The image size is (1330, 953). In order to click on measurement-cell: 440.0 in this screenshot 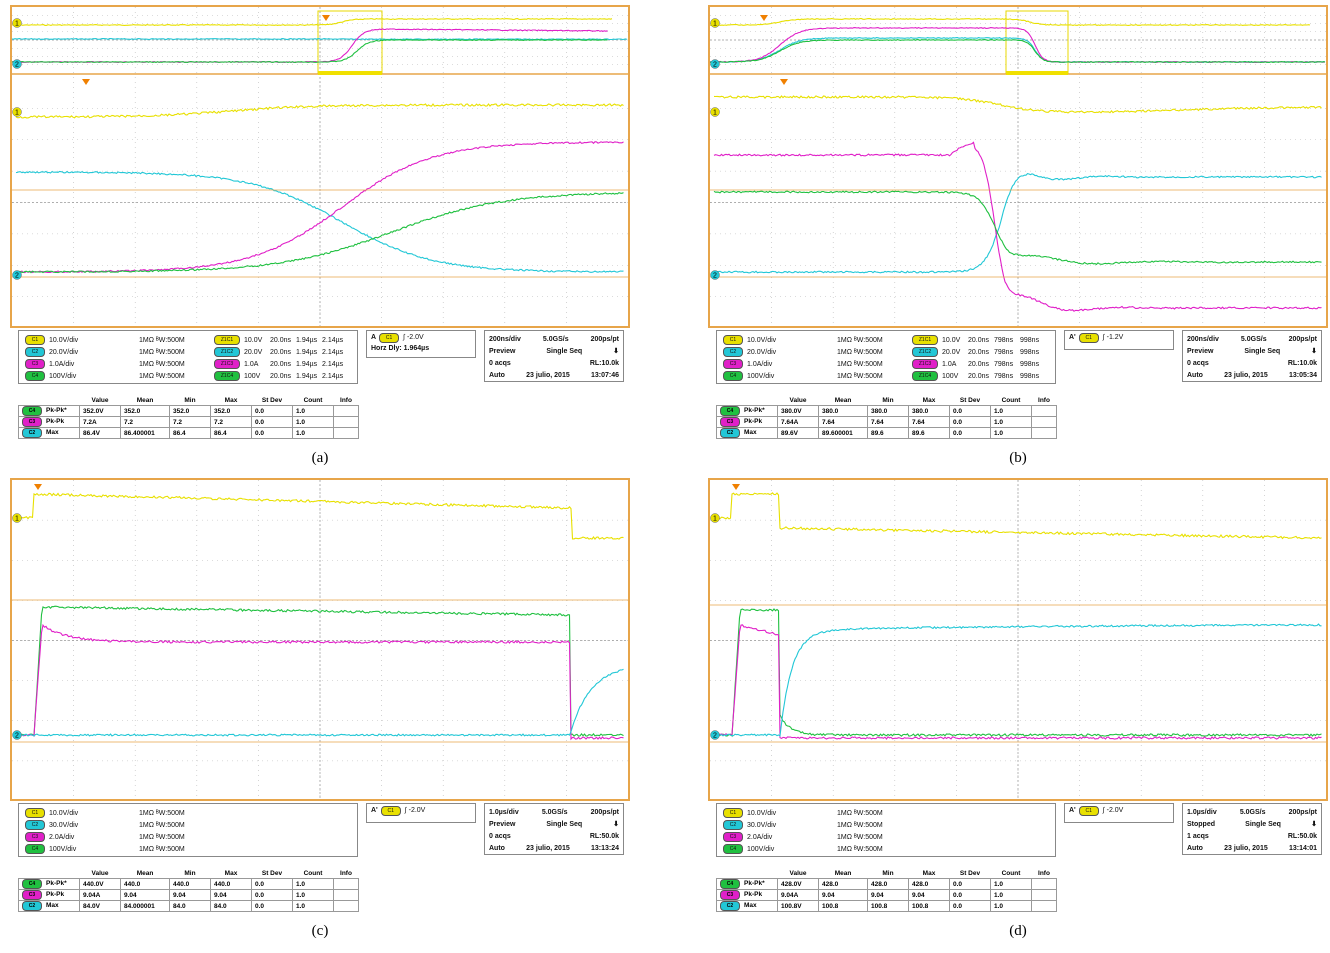, I will do `click(190, 884)`.